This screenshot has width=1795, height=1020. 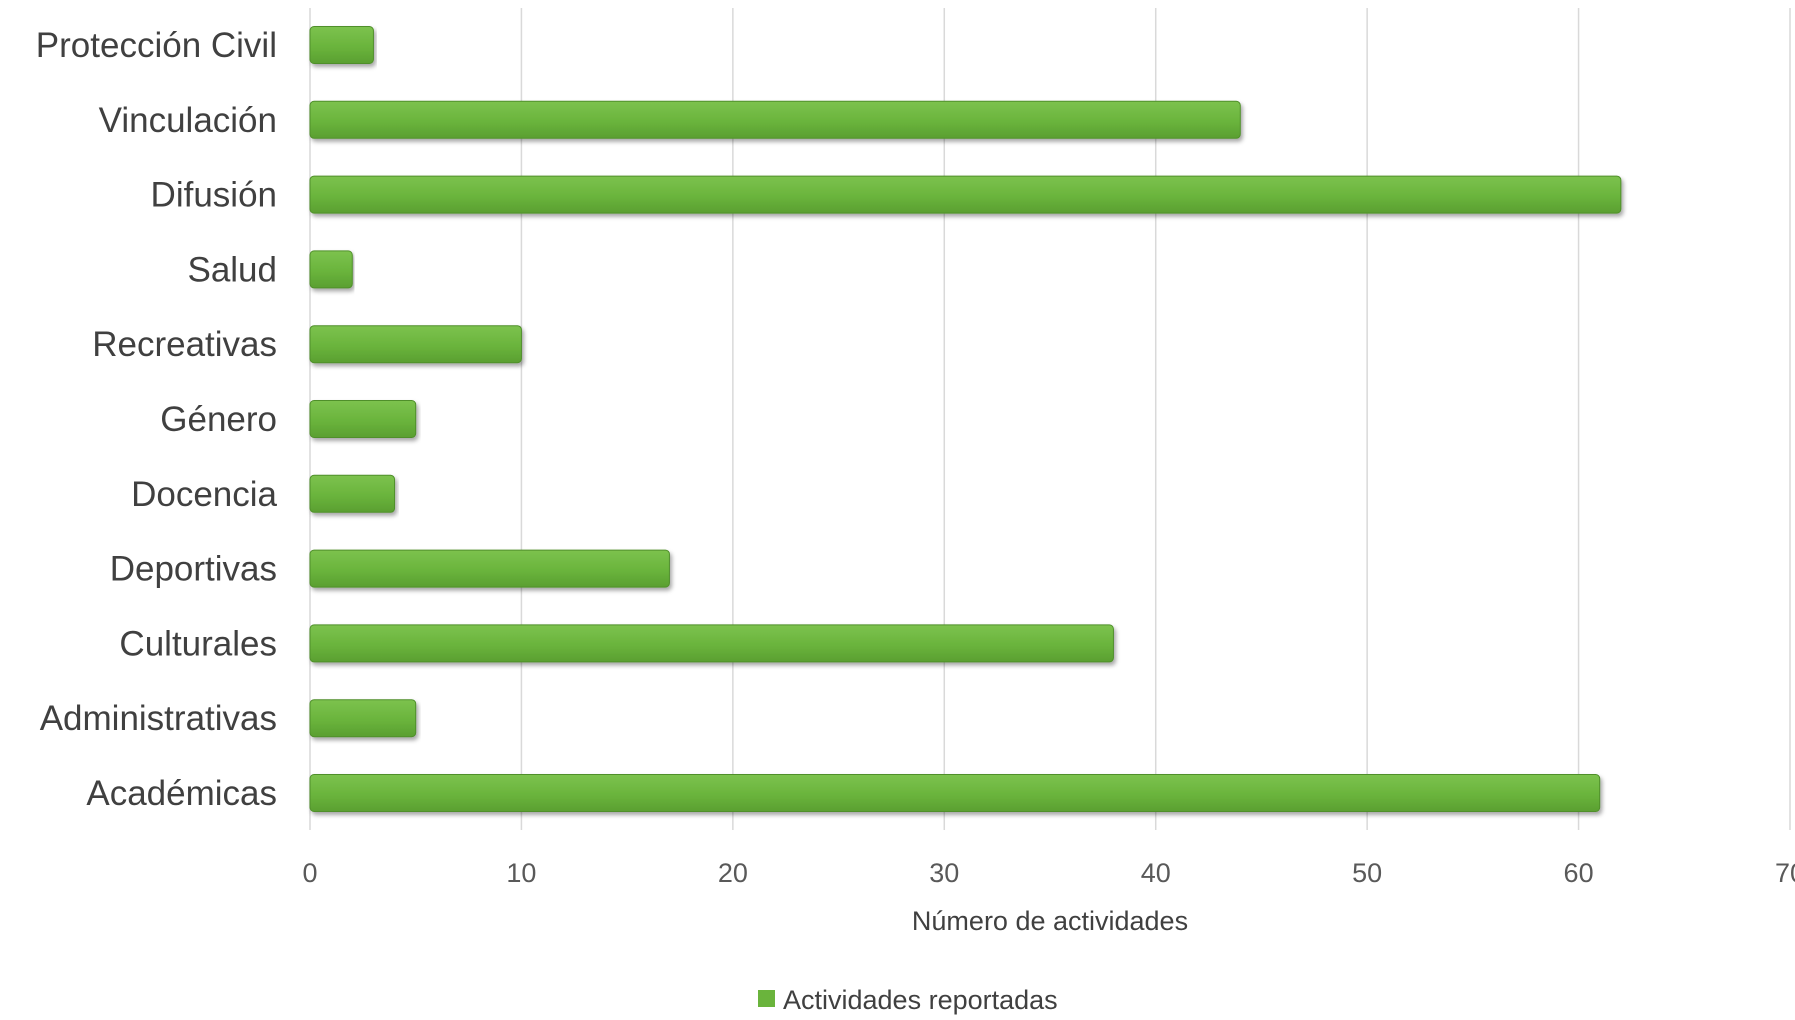 What do you see at coordinates (331, 269) in the screenshot?
I see `bar-salud` at bounding box center [331, 269].